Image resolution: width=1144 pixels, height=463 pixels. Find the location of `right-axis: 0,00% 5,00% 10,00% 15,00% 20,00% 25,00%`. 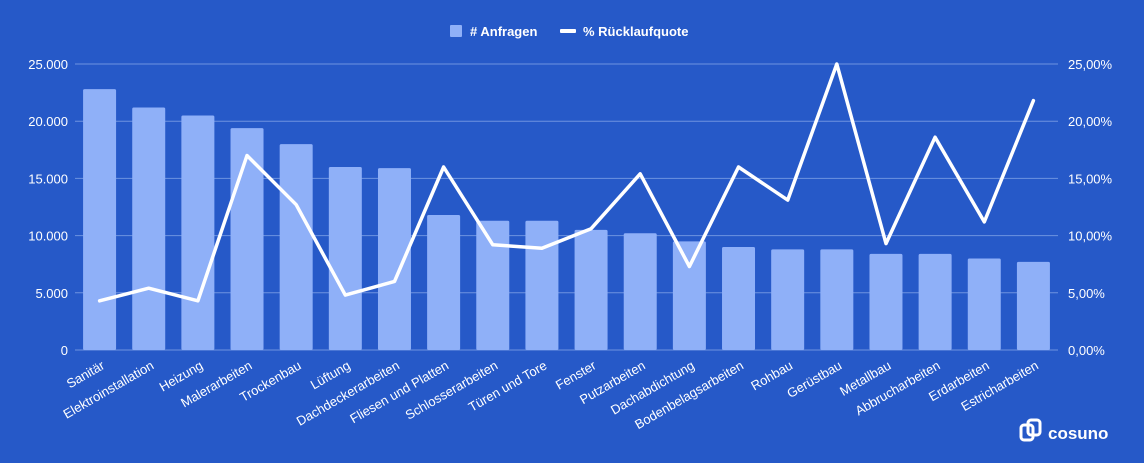

right-axis: 0,00% 5,00% 10,00% 15,00% 20,00% 25,00% is located at coordinates (1090, 207).